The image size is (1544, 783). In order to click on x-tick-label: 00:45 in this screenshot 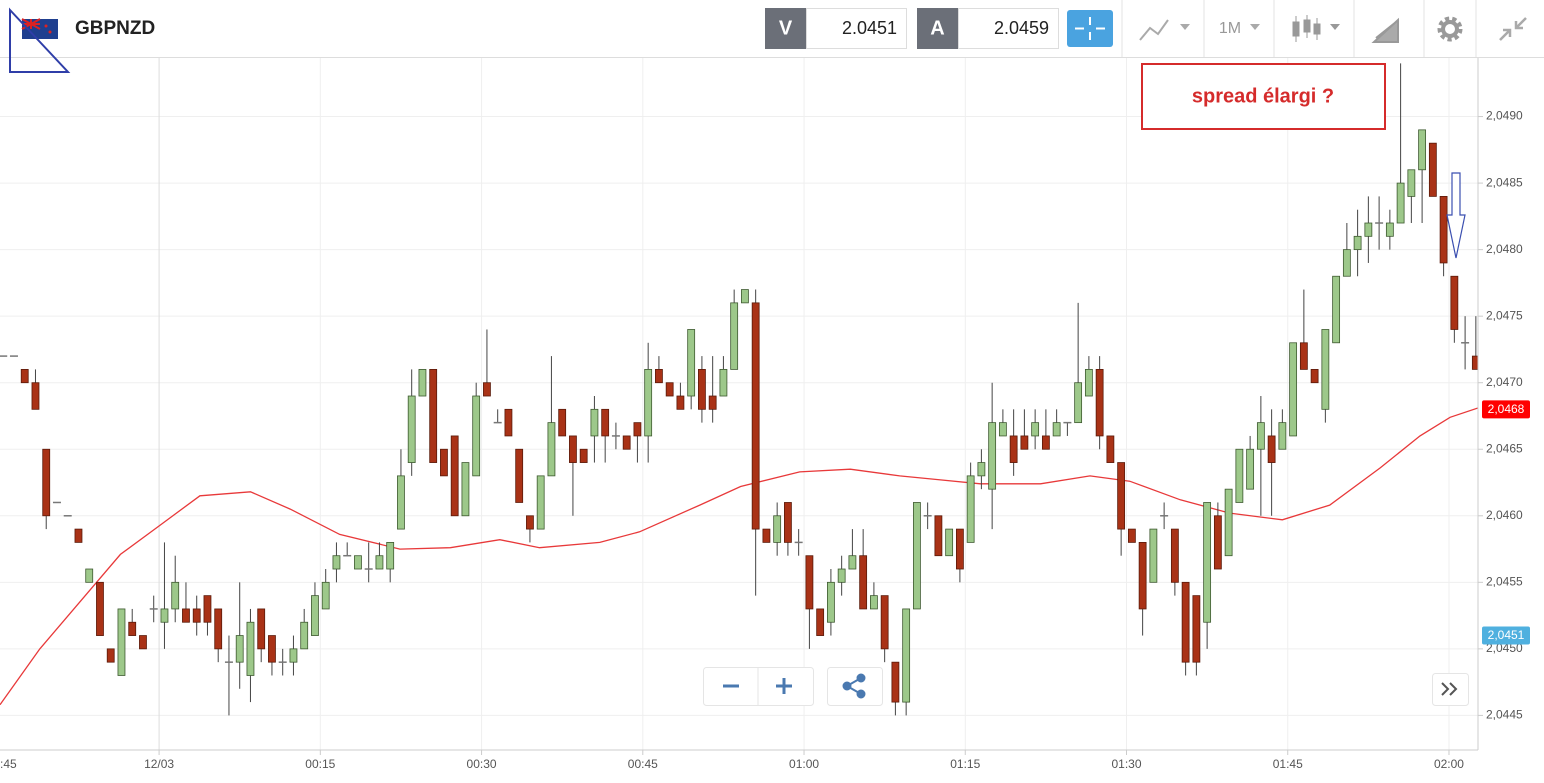, I will do `click(643, 764)`.